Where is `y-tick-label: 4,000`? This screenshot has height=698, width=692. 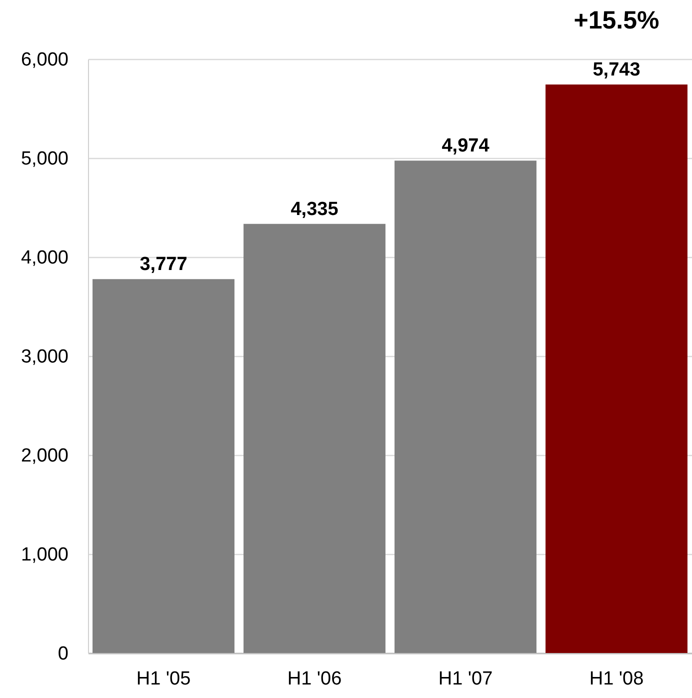
y-tick-label: 4,000 is located at coordinates (44, 258).